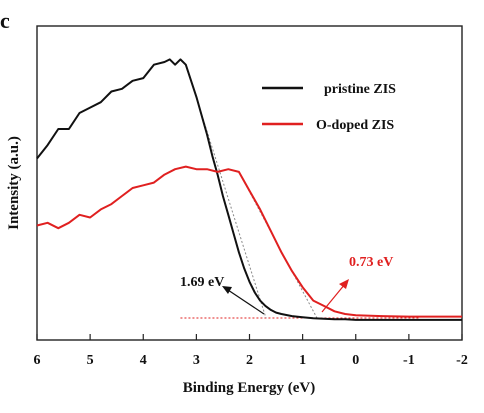 The width and height of the screenshot is (484, 413). I want to click on x-tick-label: 4, so click(143, 360).